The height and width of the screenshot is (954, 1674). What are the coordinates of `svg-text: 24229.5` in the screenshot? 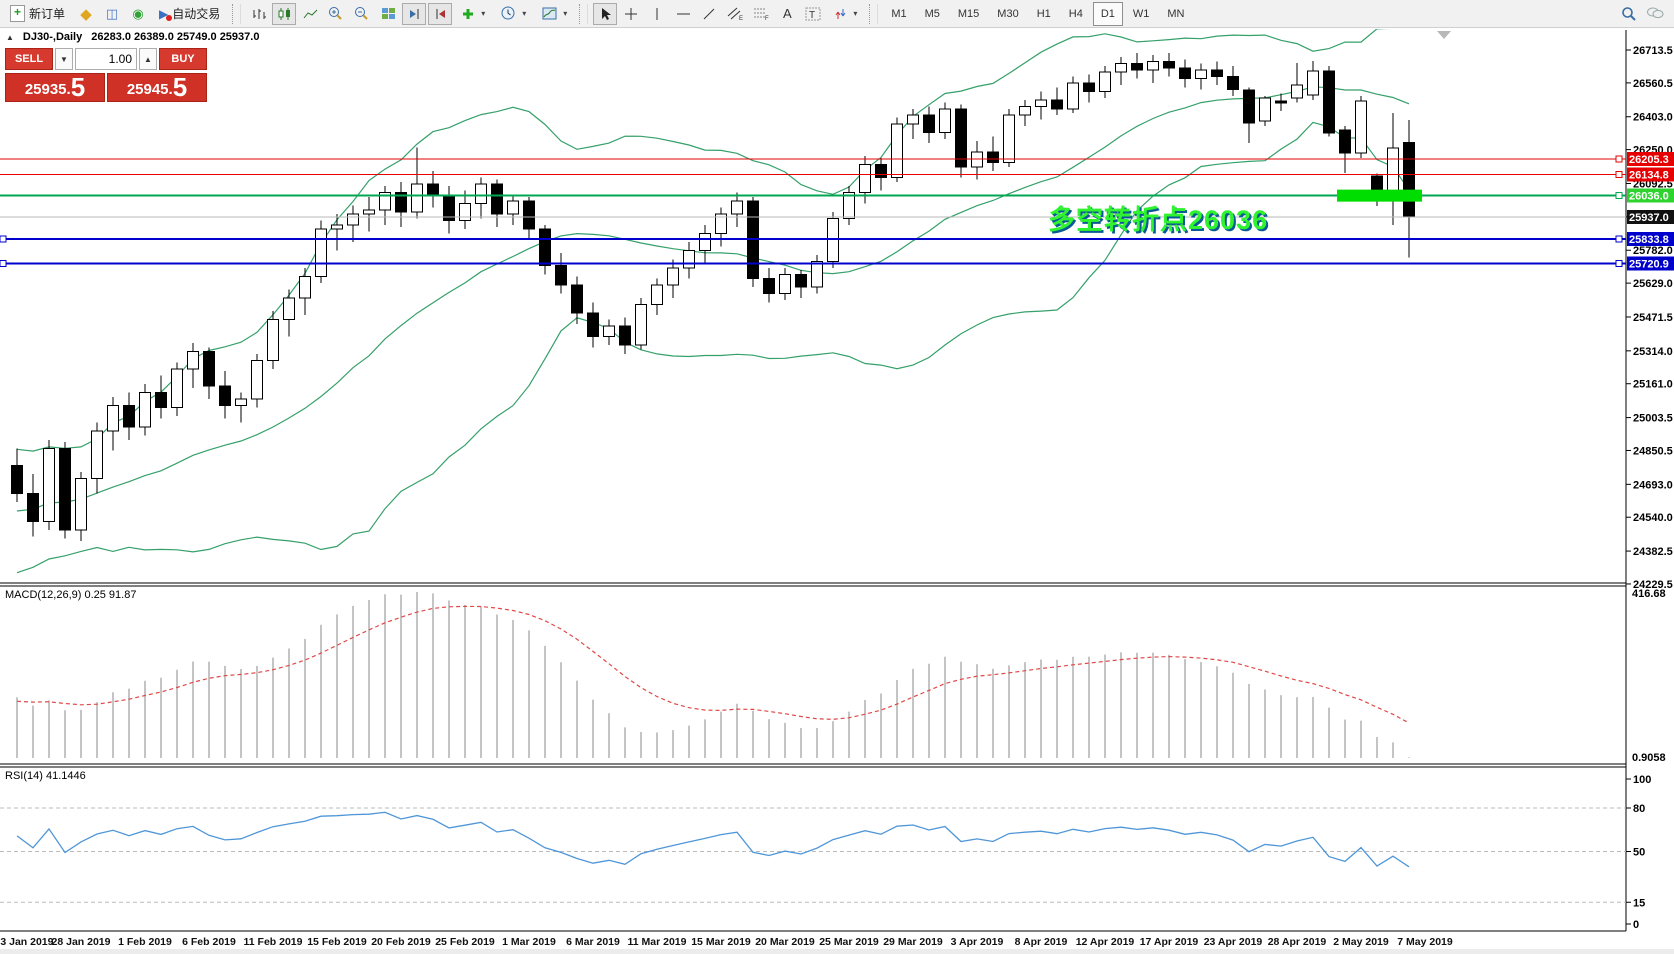 It's located at (1653, 585).